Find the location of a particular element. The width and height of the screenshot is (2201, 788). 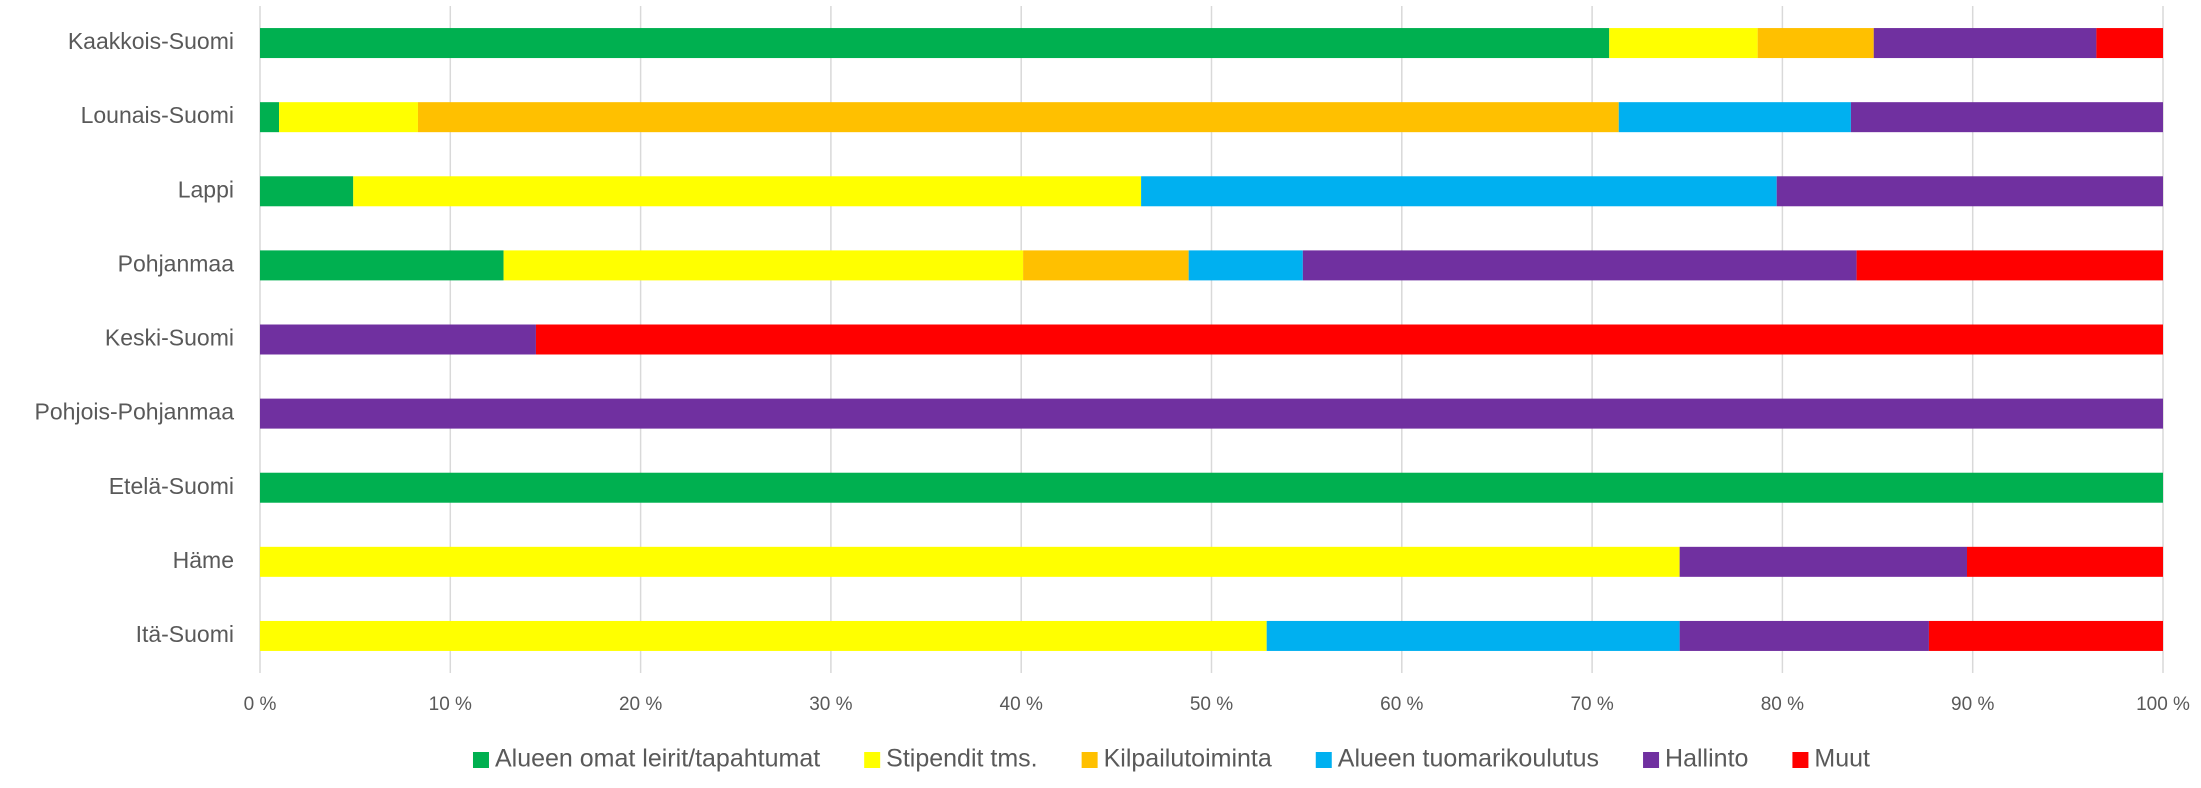

y-tick-label: Lappi is located at coordinates (206, 189).